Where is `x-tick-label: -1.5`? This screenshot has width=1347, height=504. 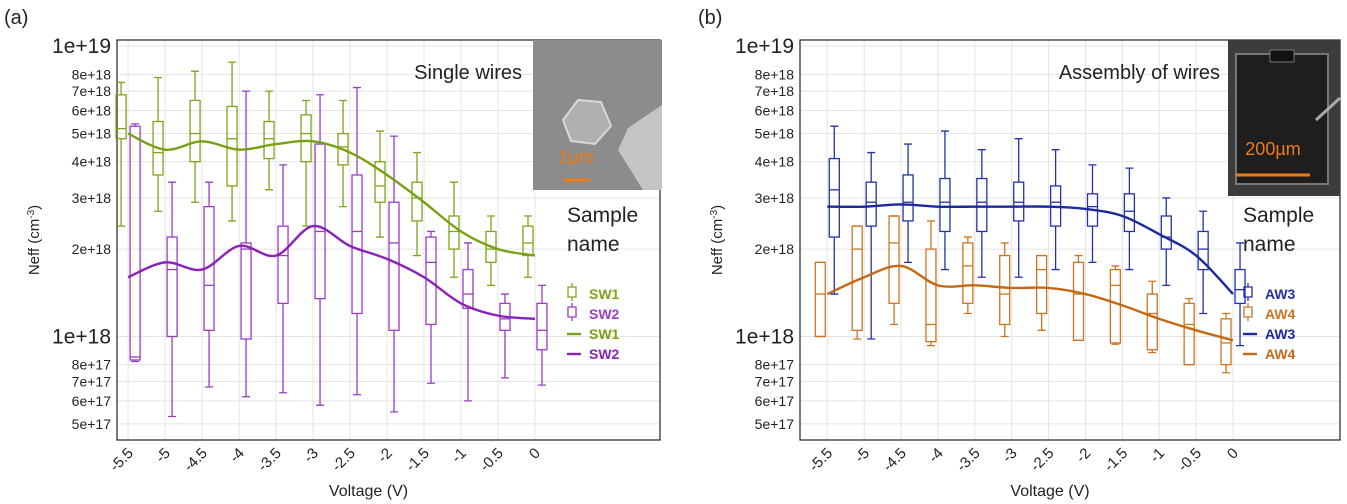
x-tick-label: -1.5 is located at coordinates (418, 460).